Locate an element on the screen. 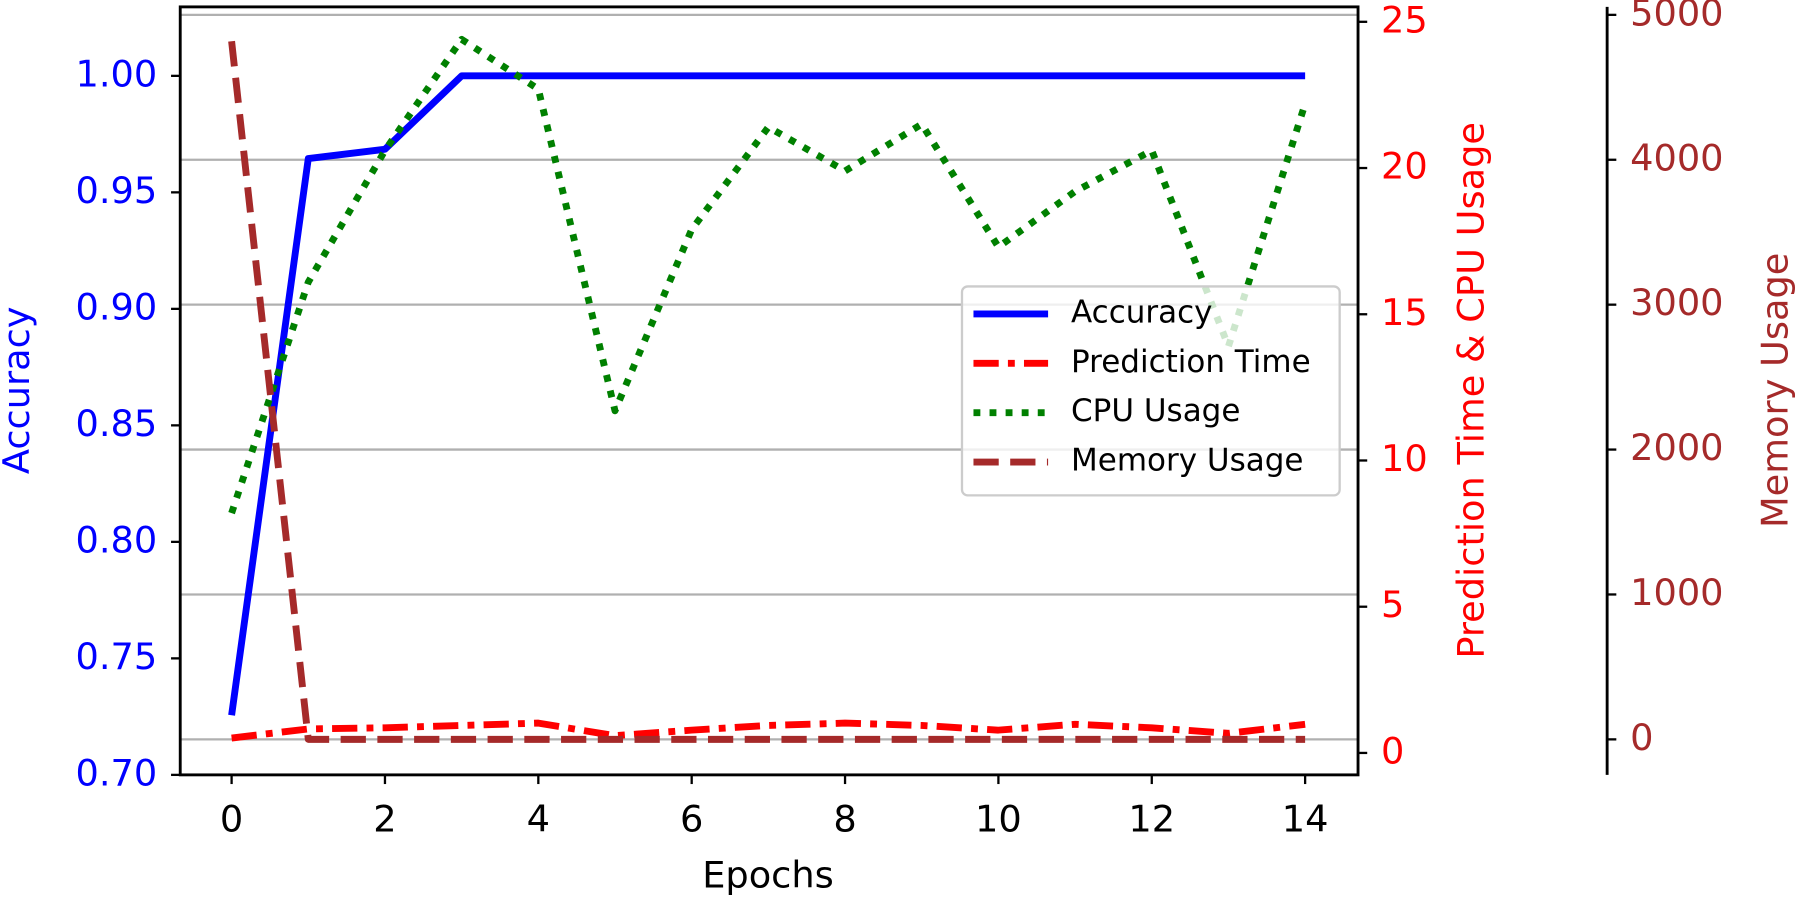 This screenshot has width=1800, height=900. y-tick-label: 5 is located at coordinates (1392, 604).